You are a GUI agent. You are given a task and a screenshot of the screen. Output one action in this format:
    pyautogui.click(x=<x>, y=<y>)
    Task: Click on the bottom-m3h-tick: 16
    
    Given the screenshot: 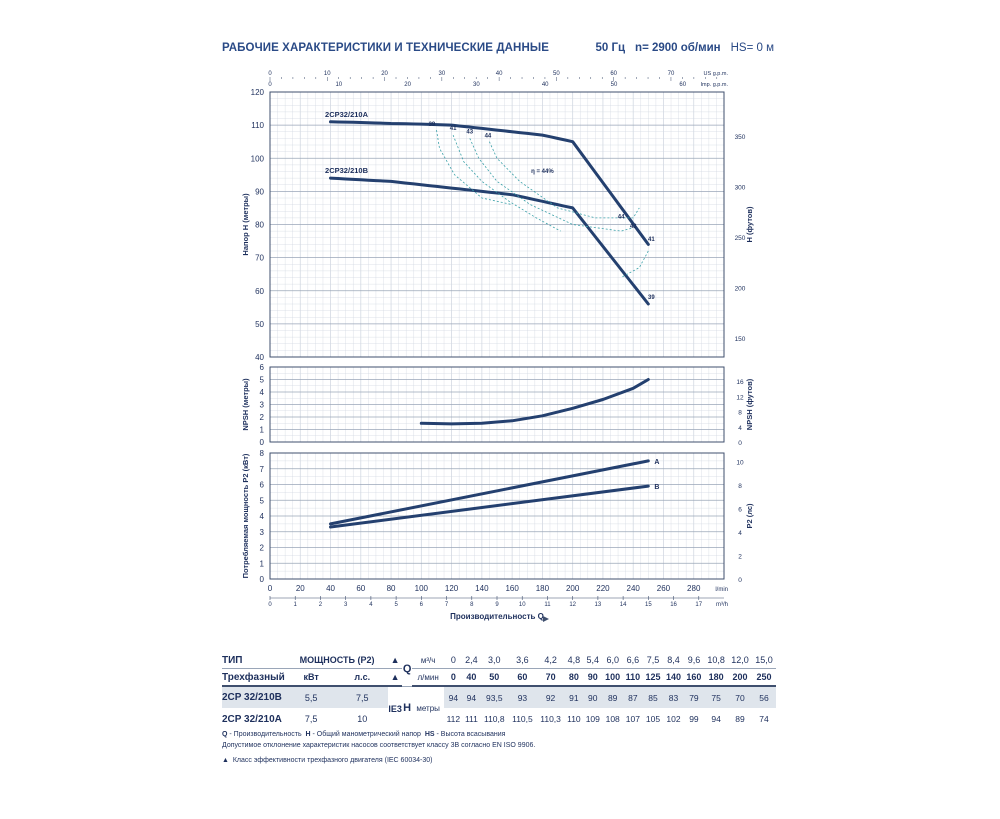 What is the action you would take?
    pyautogui.click(x=673, y=605)
    